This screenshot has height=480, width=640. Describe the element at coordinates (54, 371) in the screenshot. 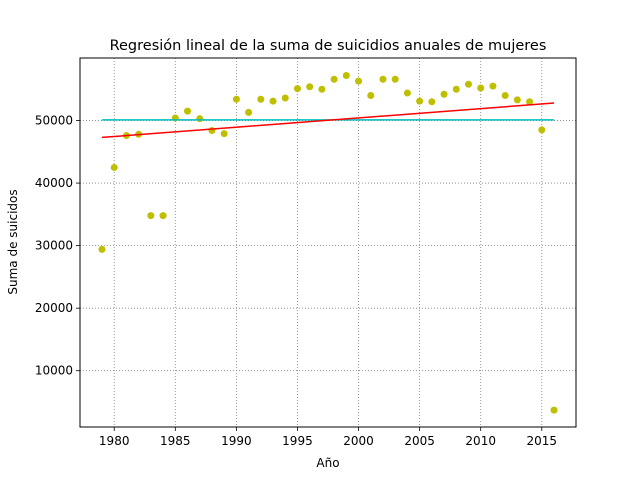

I see `y-tick-label: 10000` at that location.